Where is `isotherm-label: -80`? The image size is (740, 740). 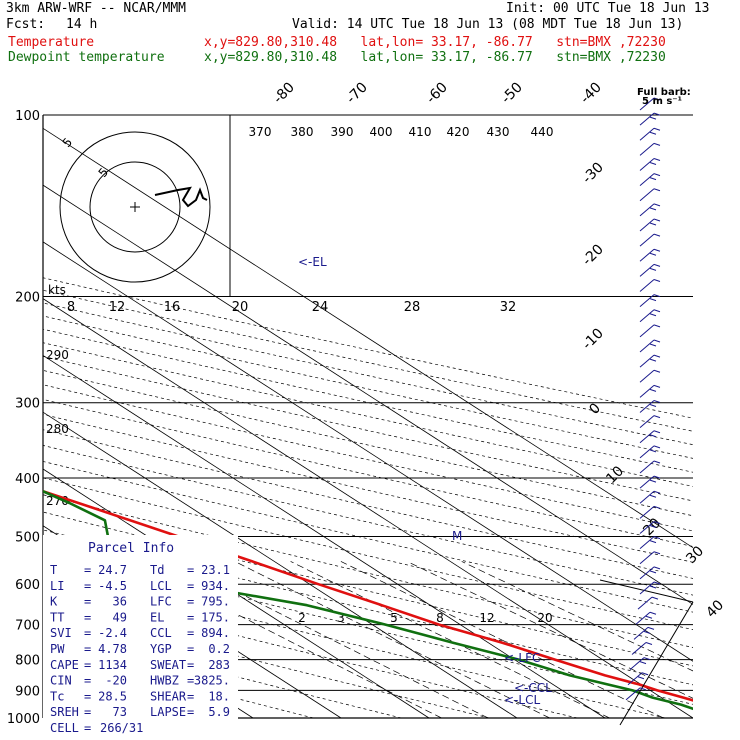
isotherm-label: -80 is located at coordinates (283, 92).